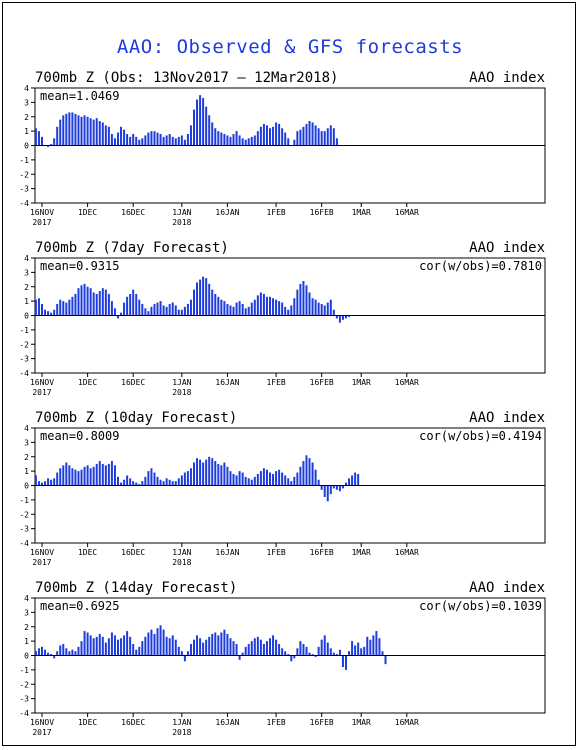 This screenshot has width=580, height=750. Describe the element at coordinates (480, 266) in the screenshot. I see `cor-label: cor(w/obs)=0.7810` at that location.